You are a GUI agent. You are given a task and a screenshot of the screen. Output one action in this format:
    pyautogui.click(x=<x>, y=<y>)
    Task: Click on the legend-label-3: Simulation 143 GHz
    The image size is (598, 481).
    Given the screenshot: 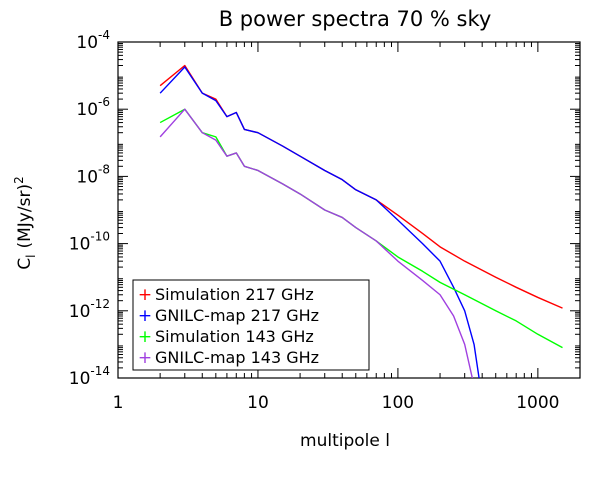 What is the action you would take?
    pyautogui.click(x=234, y=336)
    